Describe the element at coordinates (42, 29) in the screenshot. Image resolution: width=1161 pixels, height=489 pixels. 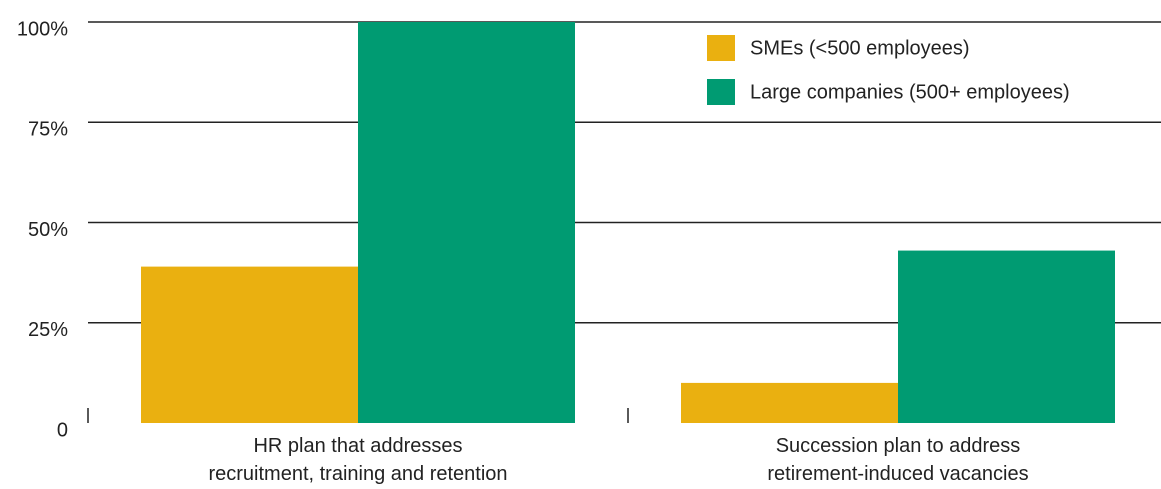
I see `y-tick-label: 100%` at that location.